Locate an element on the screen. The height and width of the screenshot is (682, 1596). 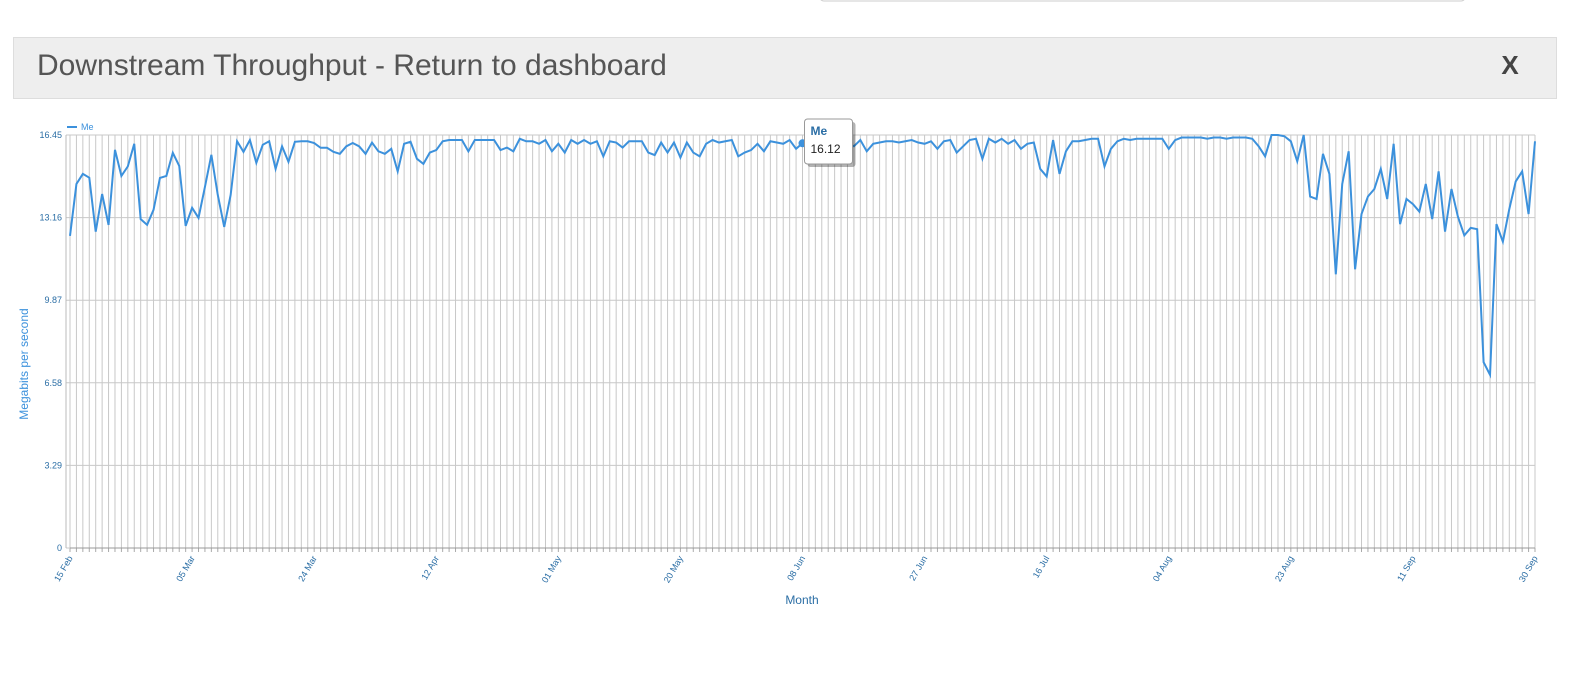
x-tick-label: 20 May is located at coordinates (674, 569).